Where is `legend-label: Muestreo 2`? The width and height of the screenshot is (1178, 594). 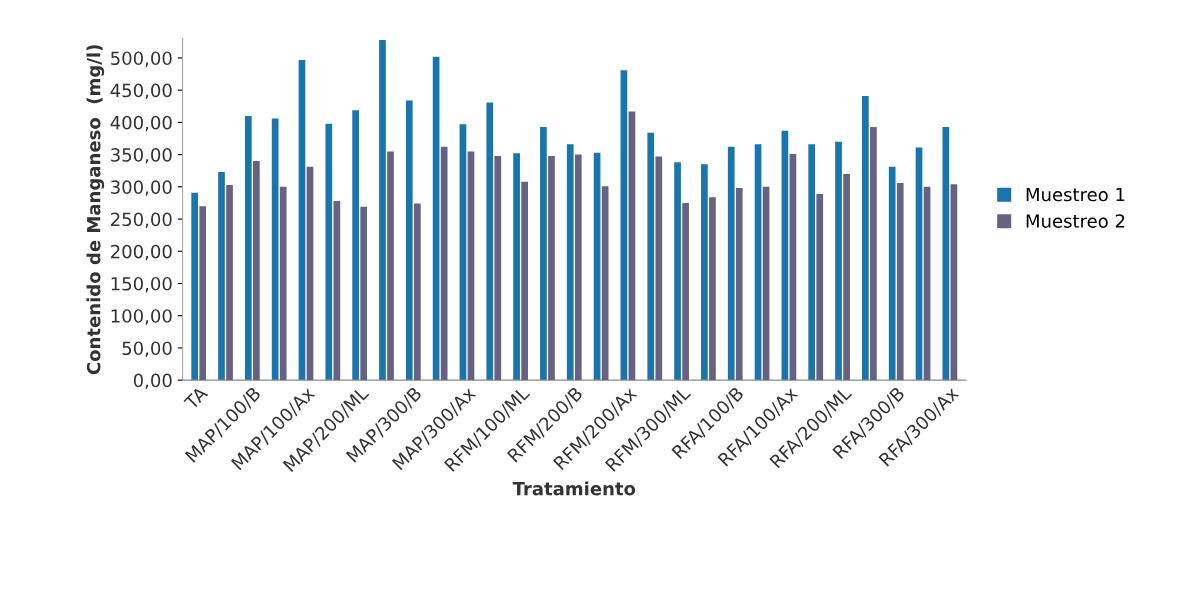
legend-label: Muestreo 2 is located at coordinates (1075, 221).